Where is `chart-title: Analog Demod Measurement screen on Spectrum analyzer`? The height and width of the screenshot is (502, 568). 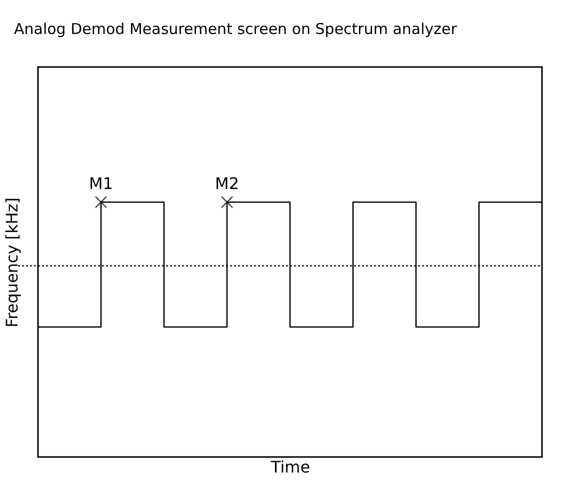
chart-title: Analog Demod Measurement screen on Spectrum analyzer is located at coordinates (236, 29).